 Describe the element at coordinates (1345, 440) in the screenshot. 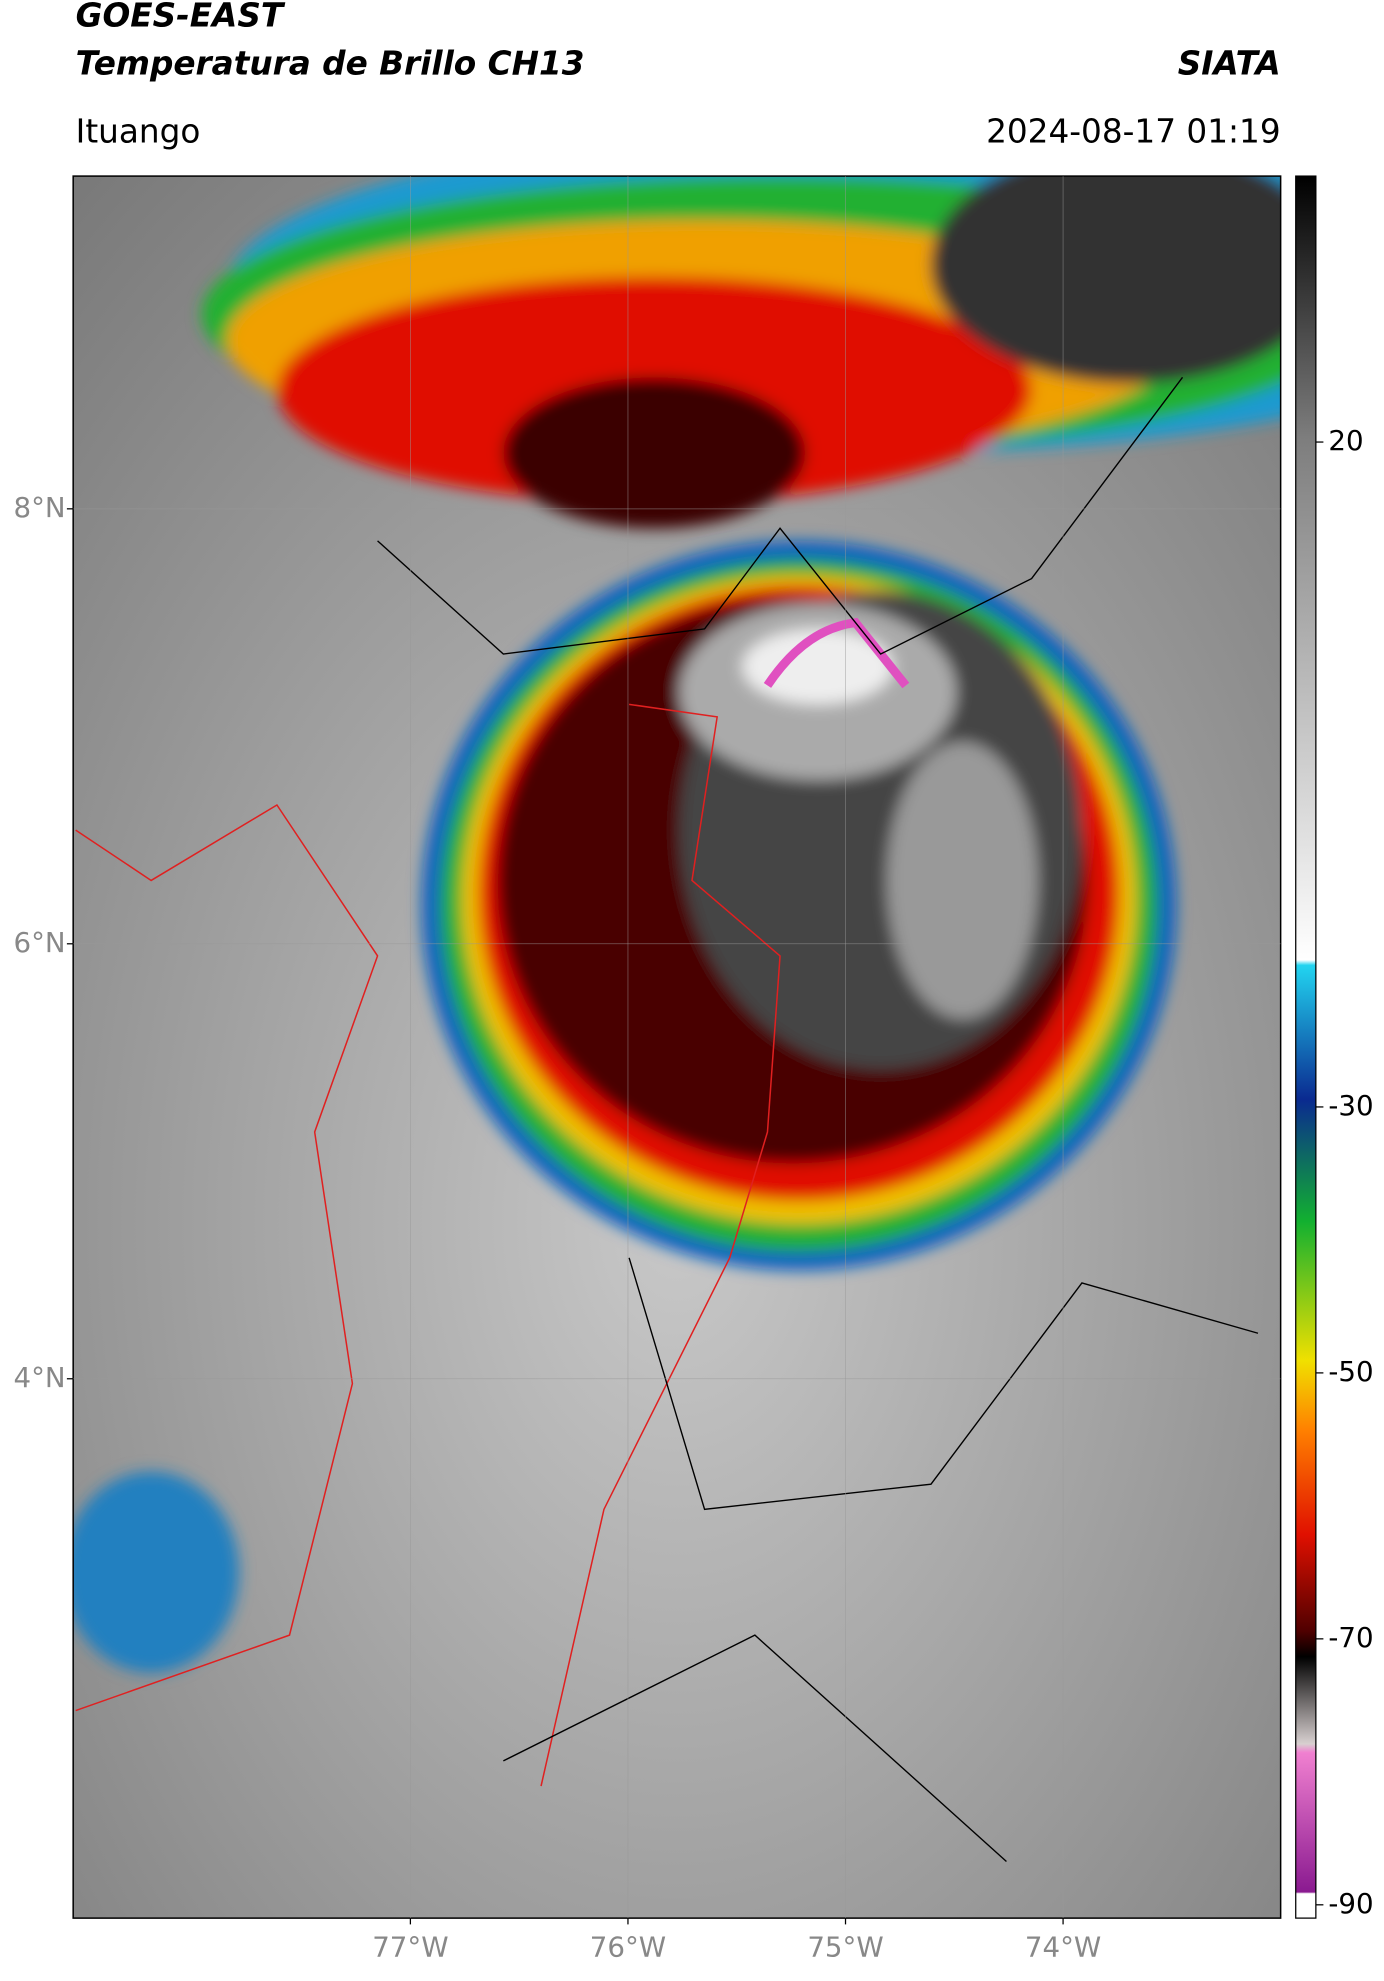

I see `colorbar-tick-label: 20` at that location.